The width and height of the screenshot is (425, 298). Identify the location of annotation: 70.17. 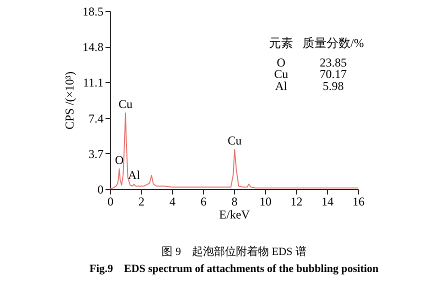
(333, 74).